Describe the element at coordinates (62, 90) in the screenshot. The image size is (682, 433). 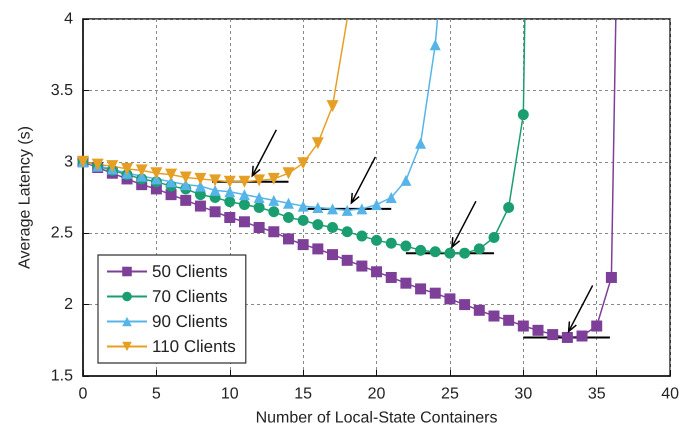
I see `y-tick-label: 3.5` at that location.